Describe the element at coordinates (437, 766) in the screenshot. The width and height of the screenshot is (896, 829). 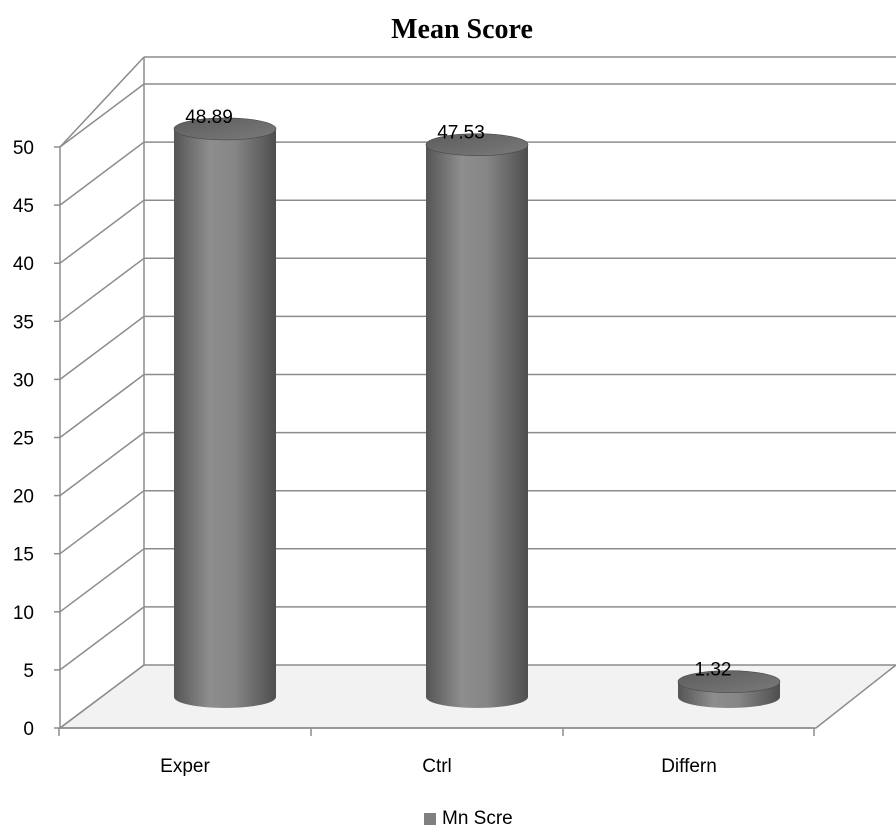
I see `x-tick-label: Ctrl` at that location.